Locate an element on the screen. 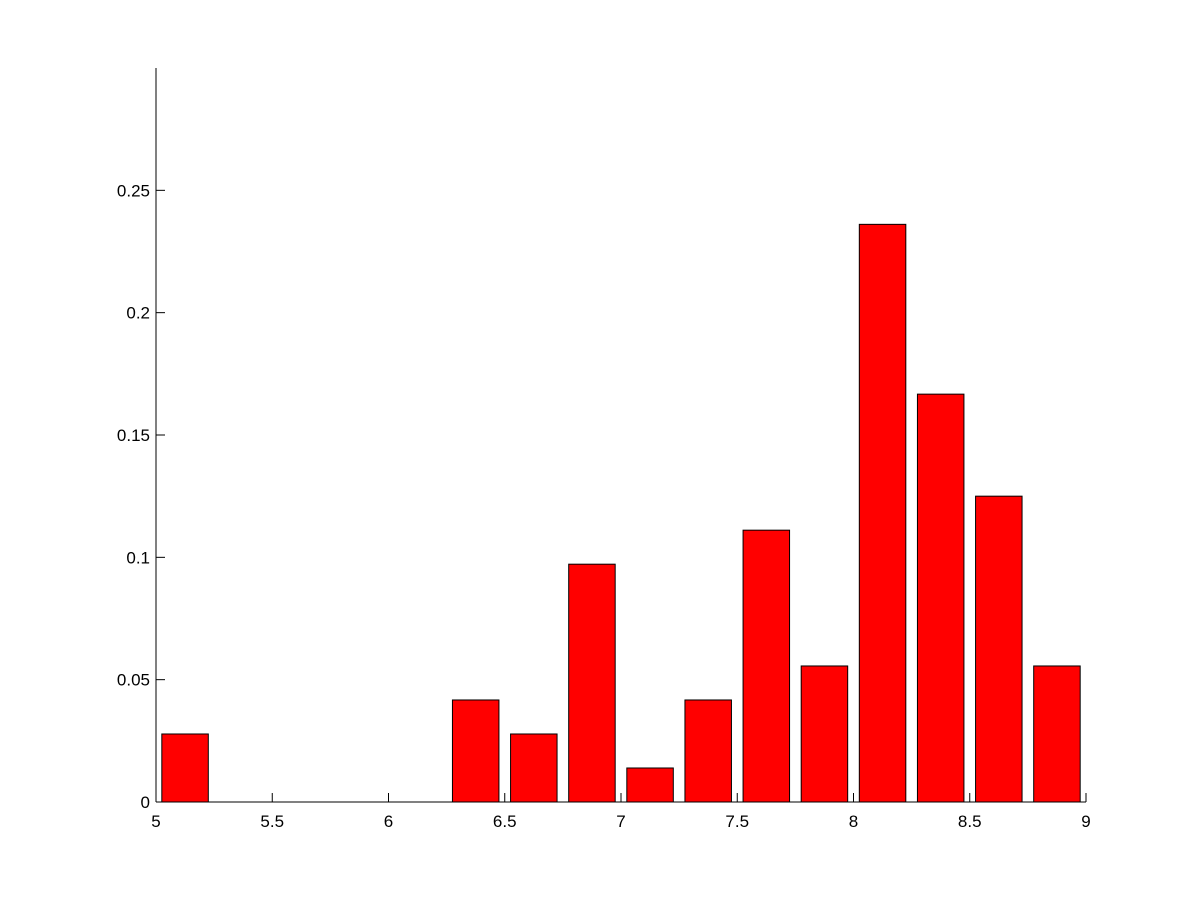 This screenshot has height=901, width=1201. x-tick-label: 7.5 is located at coordinates (737, 821).